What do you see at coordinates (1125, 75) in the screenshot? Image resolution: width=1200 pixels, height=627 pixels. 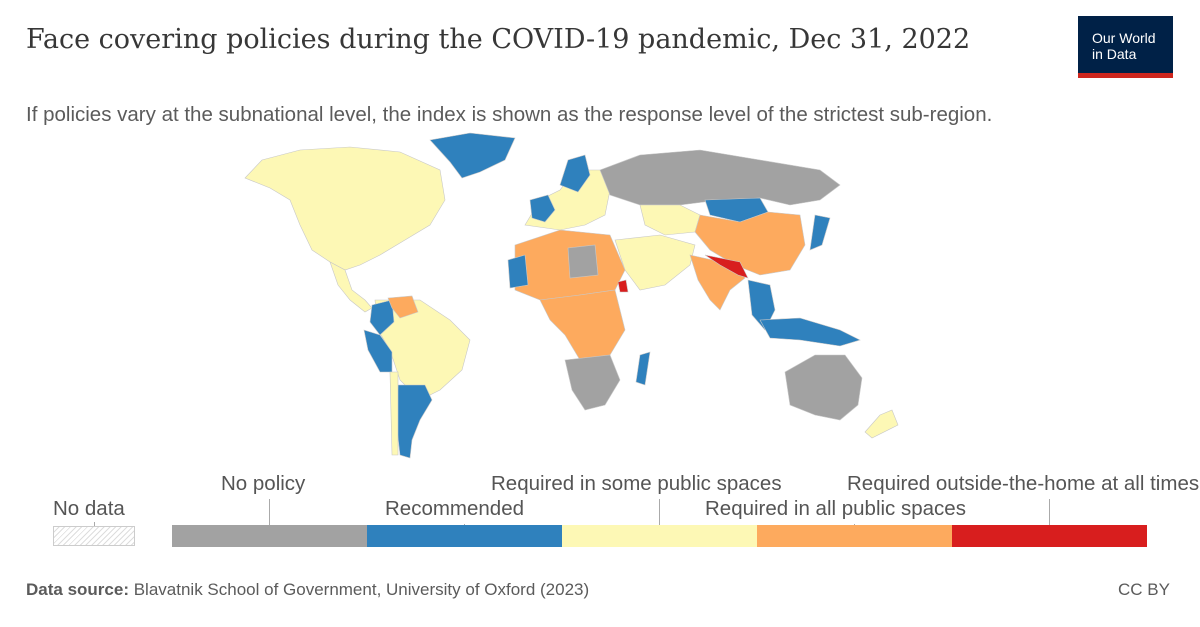 I see `logo-accent-bar` at bounding box center [1125, 75].